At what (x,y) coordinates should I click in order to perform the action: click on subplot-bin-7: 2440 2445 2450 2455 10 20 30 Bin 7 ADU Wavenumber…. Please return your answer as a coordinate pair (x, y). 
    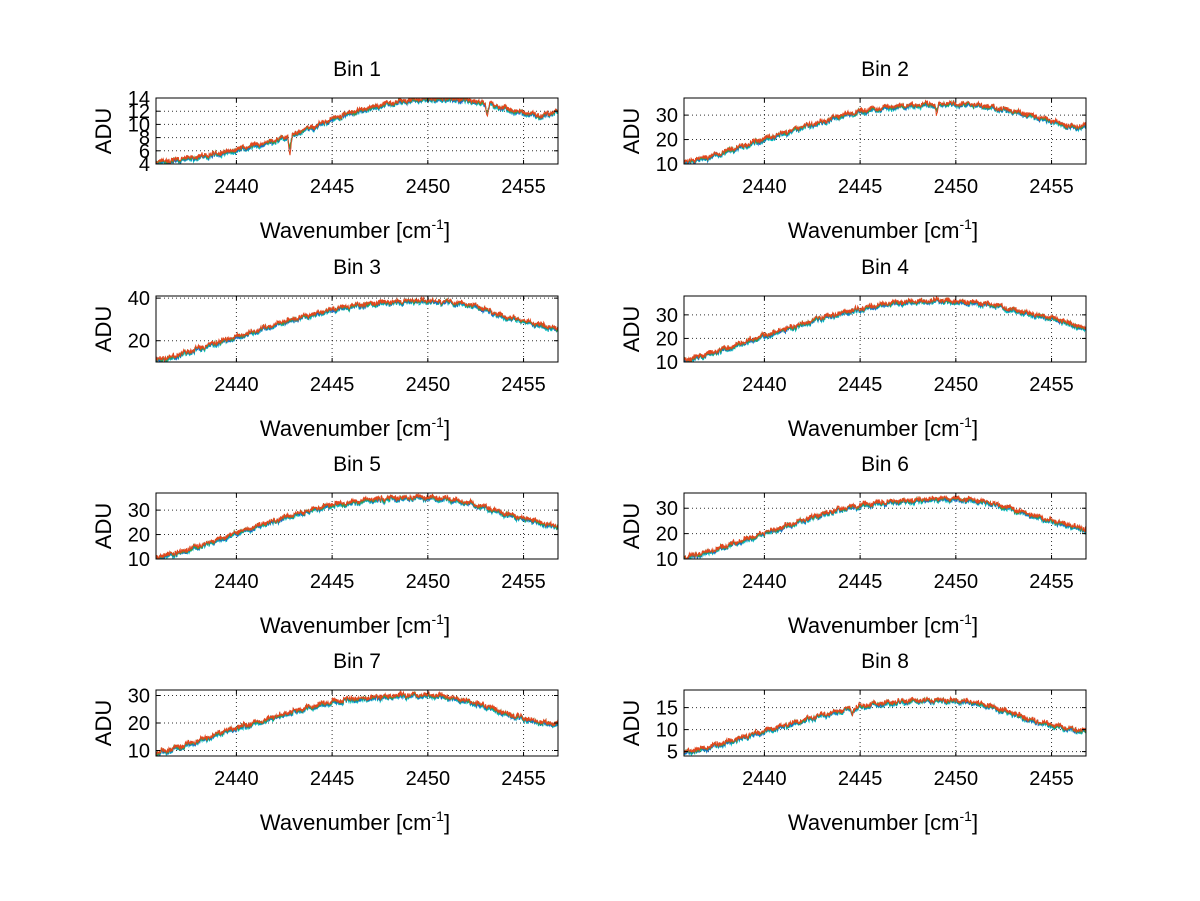
    Looking at the image, I should click on (325, 742).